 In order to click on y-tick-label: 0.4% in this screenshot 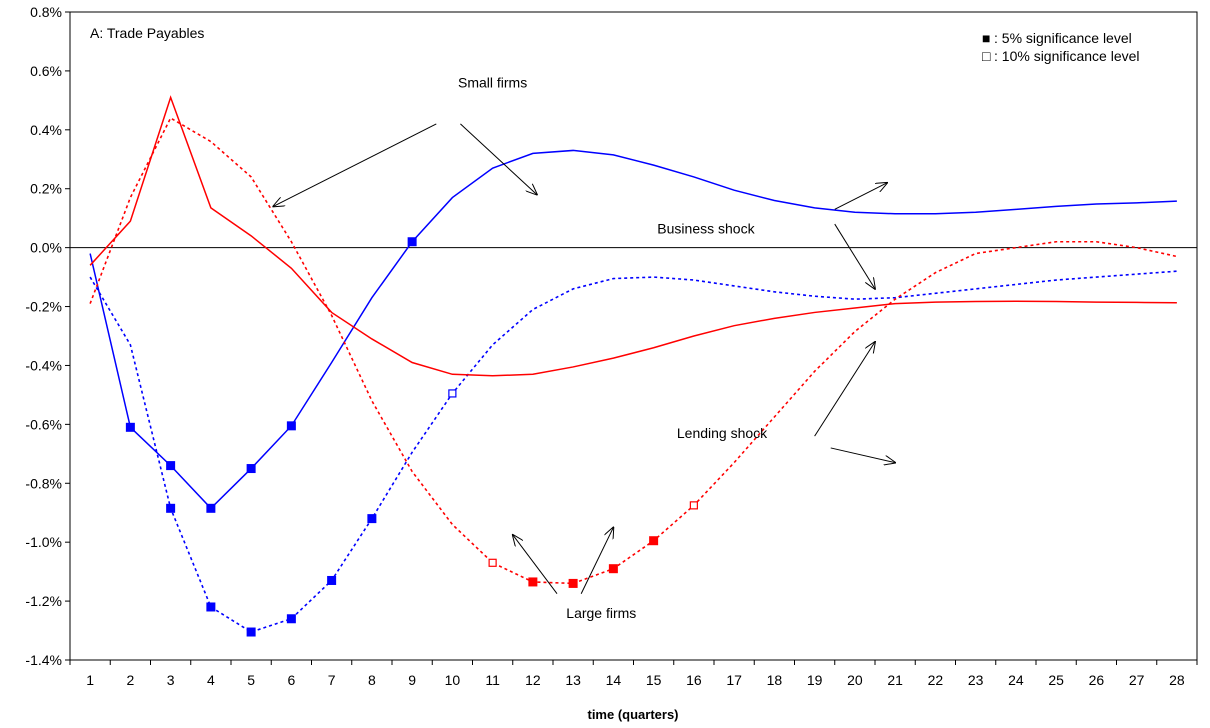, I will do `click(46, 130)`.